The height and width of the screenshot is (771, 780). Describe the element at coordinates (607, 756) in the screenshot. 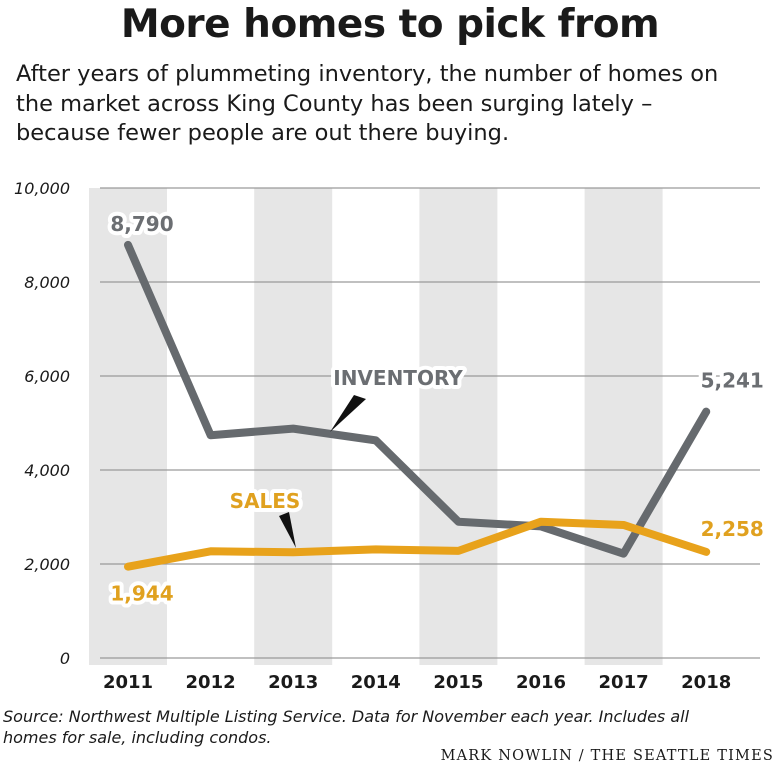

I see `credit-line: MARK NOWLIN / THE SEATTLE TIMES` at that location.